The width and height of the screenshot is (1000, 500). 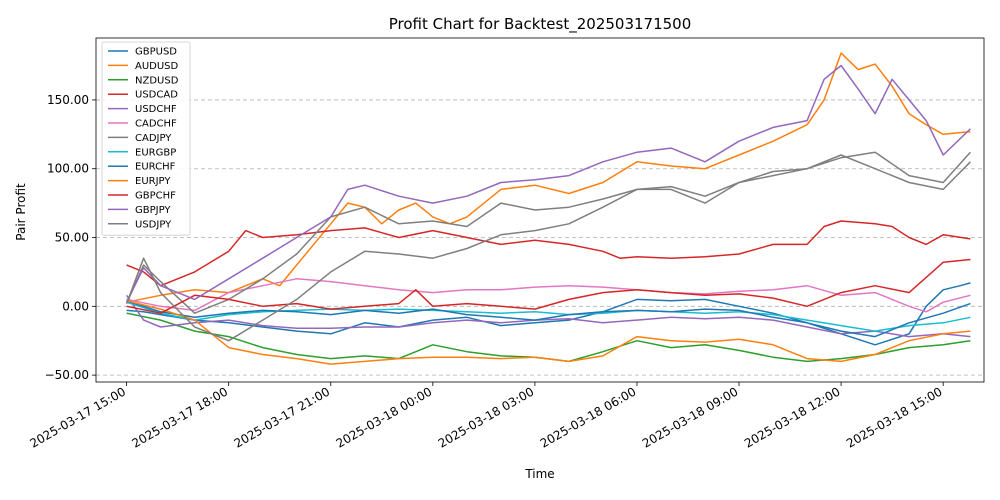 I want to click on y-tick-label: 100.00, so click(x=68, y=169).